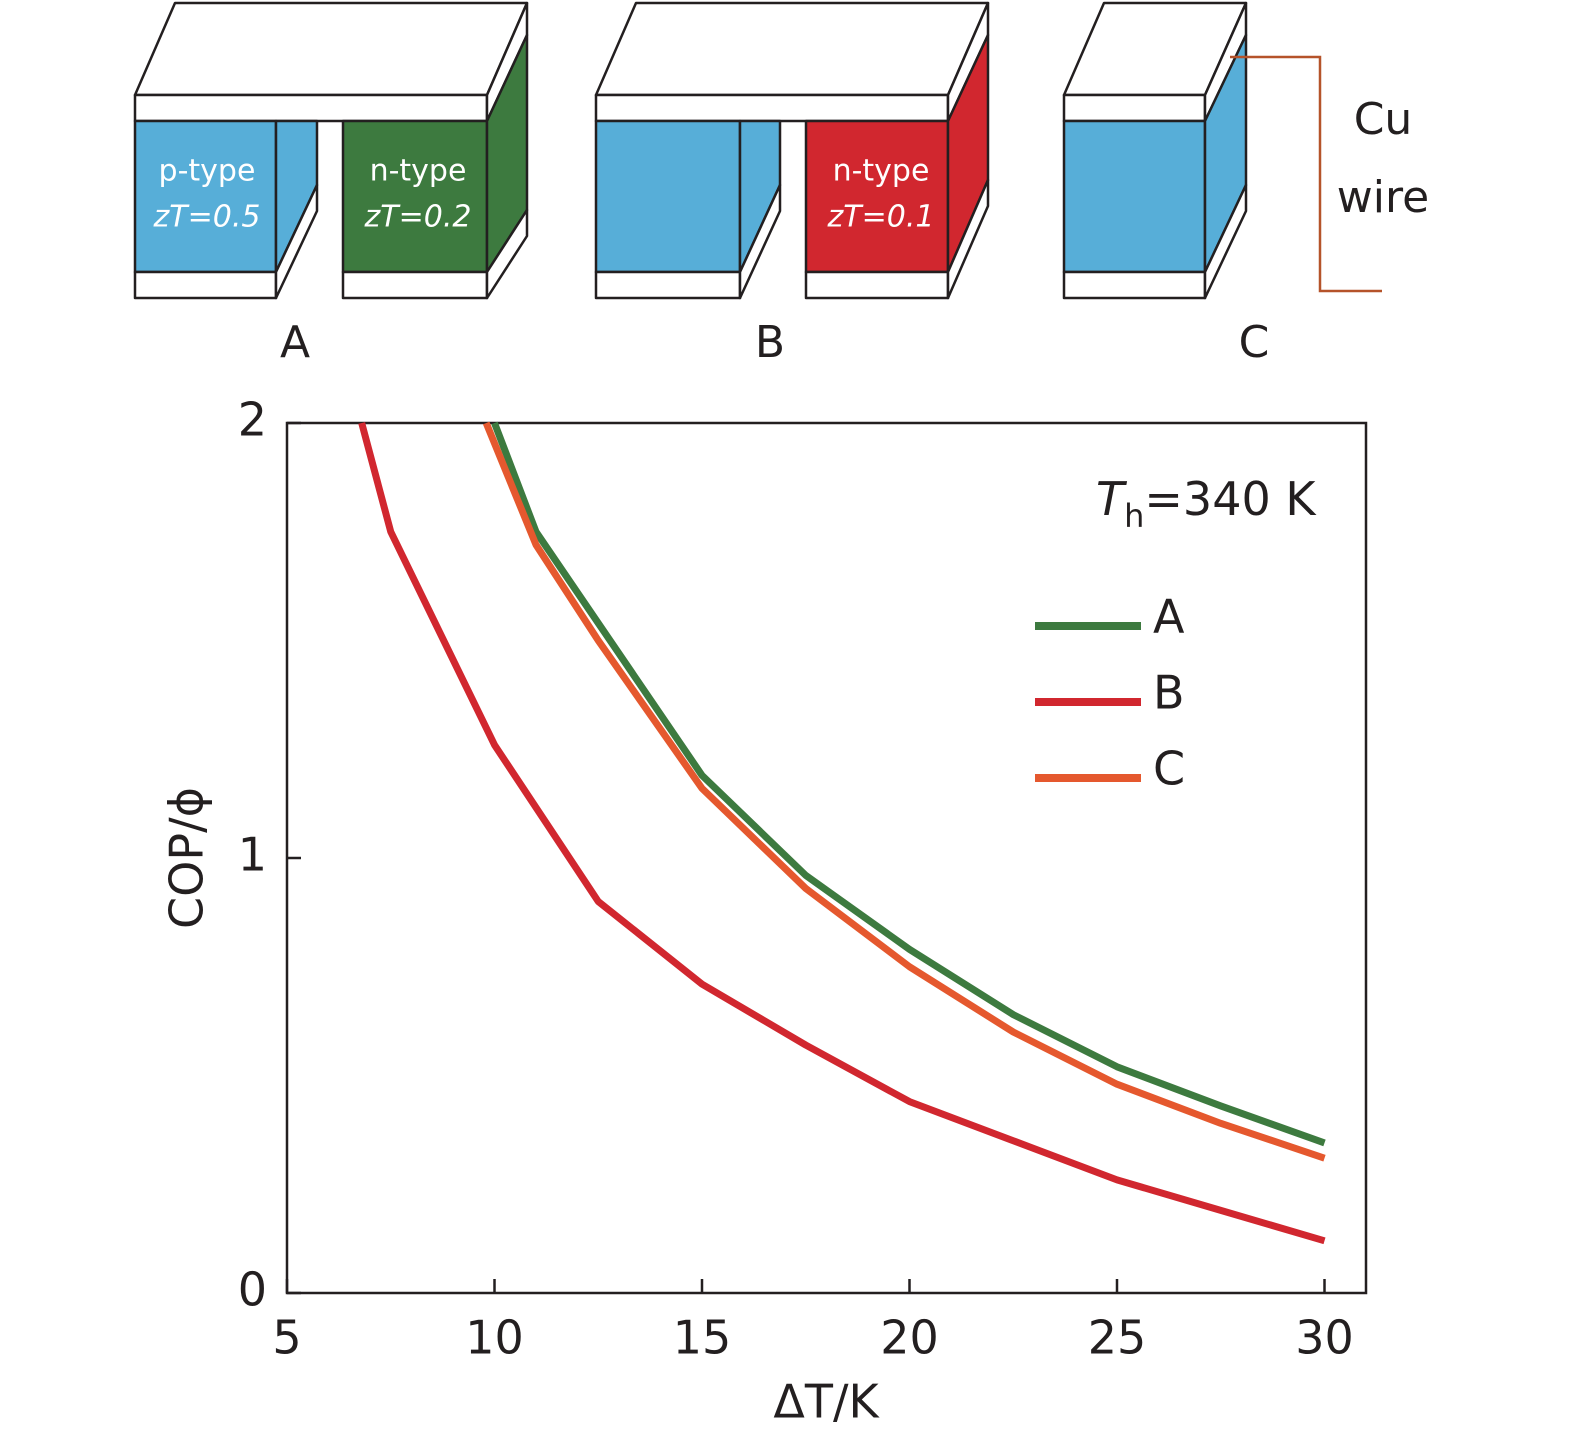 The height and width of the screenshot is (1442, 1575). What do you see at coordinates (909, 1338) in the screenshot?
I see `x-tick-label: 20` at bounding box center [909, 1338].